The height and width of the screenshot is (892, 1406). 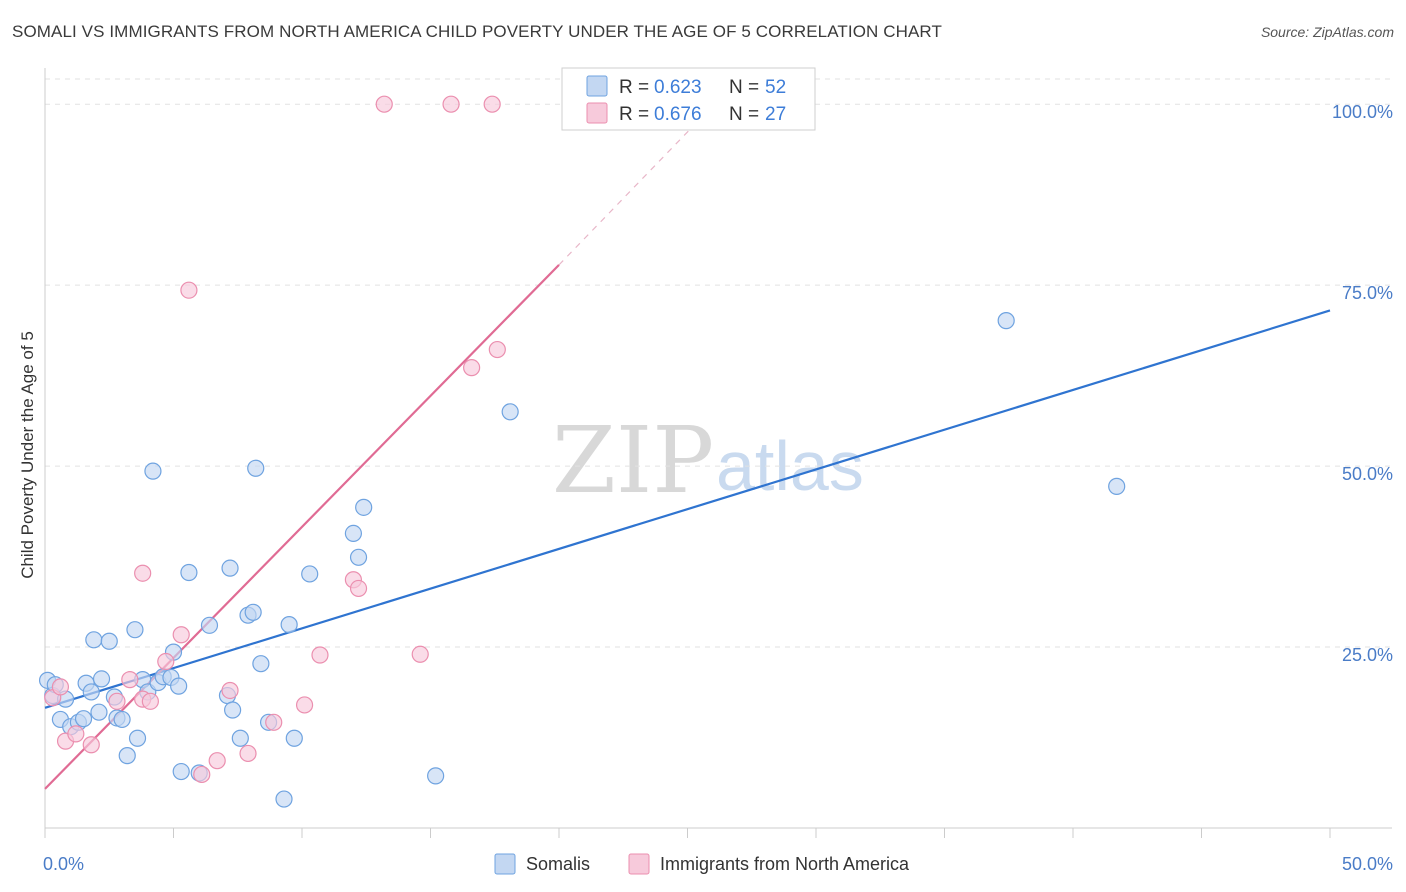 I want to click on legend-r-label-immigrants: R =, so click(x=634, y=114).